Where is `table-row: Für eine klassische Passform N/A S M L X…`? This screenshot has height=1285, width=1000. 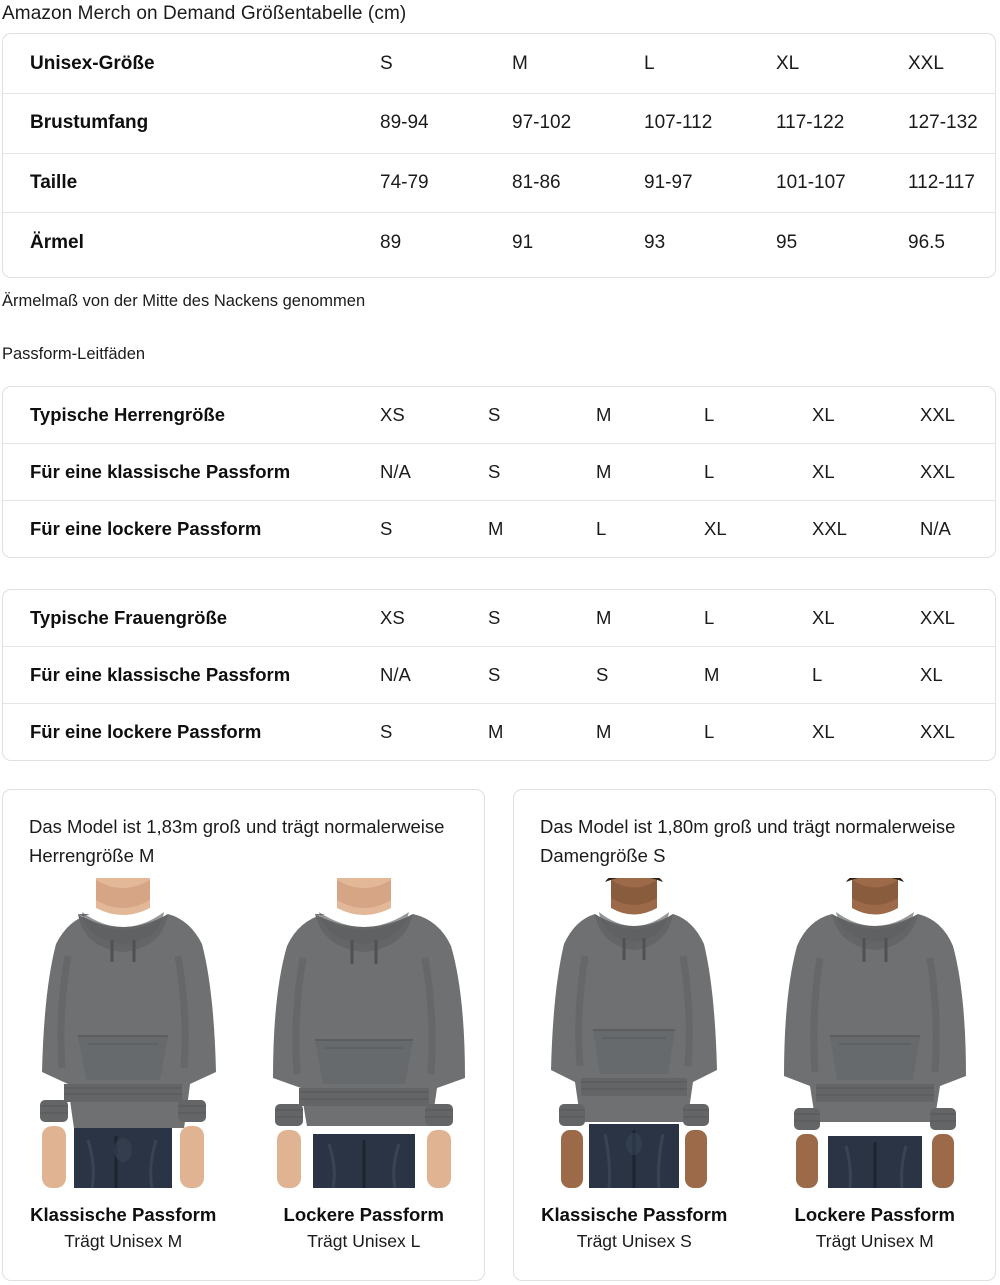 table-row: Für eine klassische Passform N/A S M L X… is located at coordinates (499, 472).